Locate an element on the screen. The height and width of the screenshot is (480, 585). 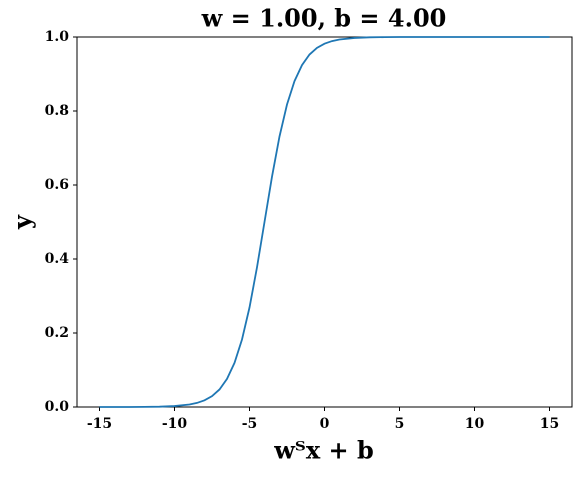
y-tick-label: 0.0 is located at coordinates (57, 407).